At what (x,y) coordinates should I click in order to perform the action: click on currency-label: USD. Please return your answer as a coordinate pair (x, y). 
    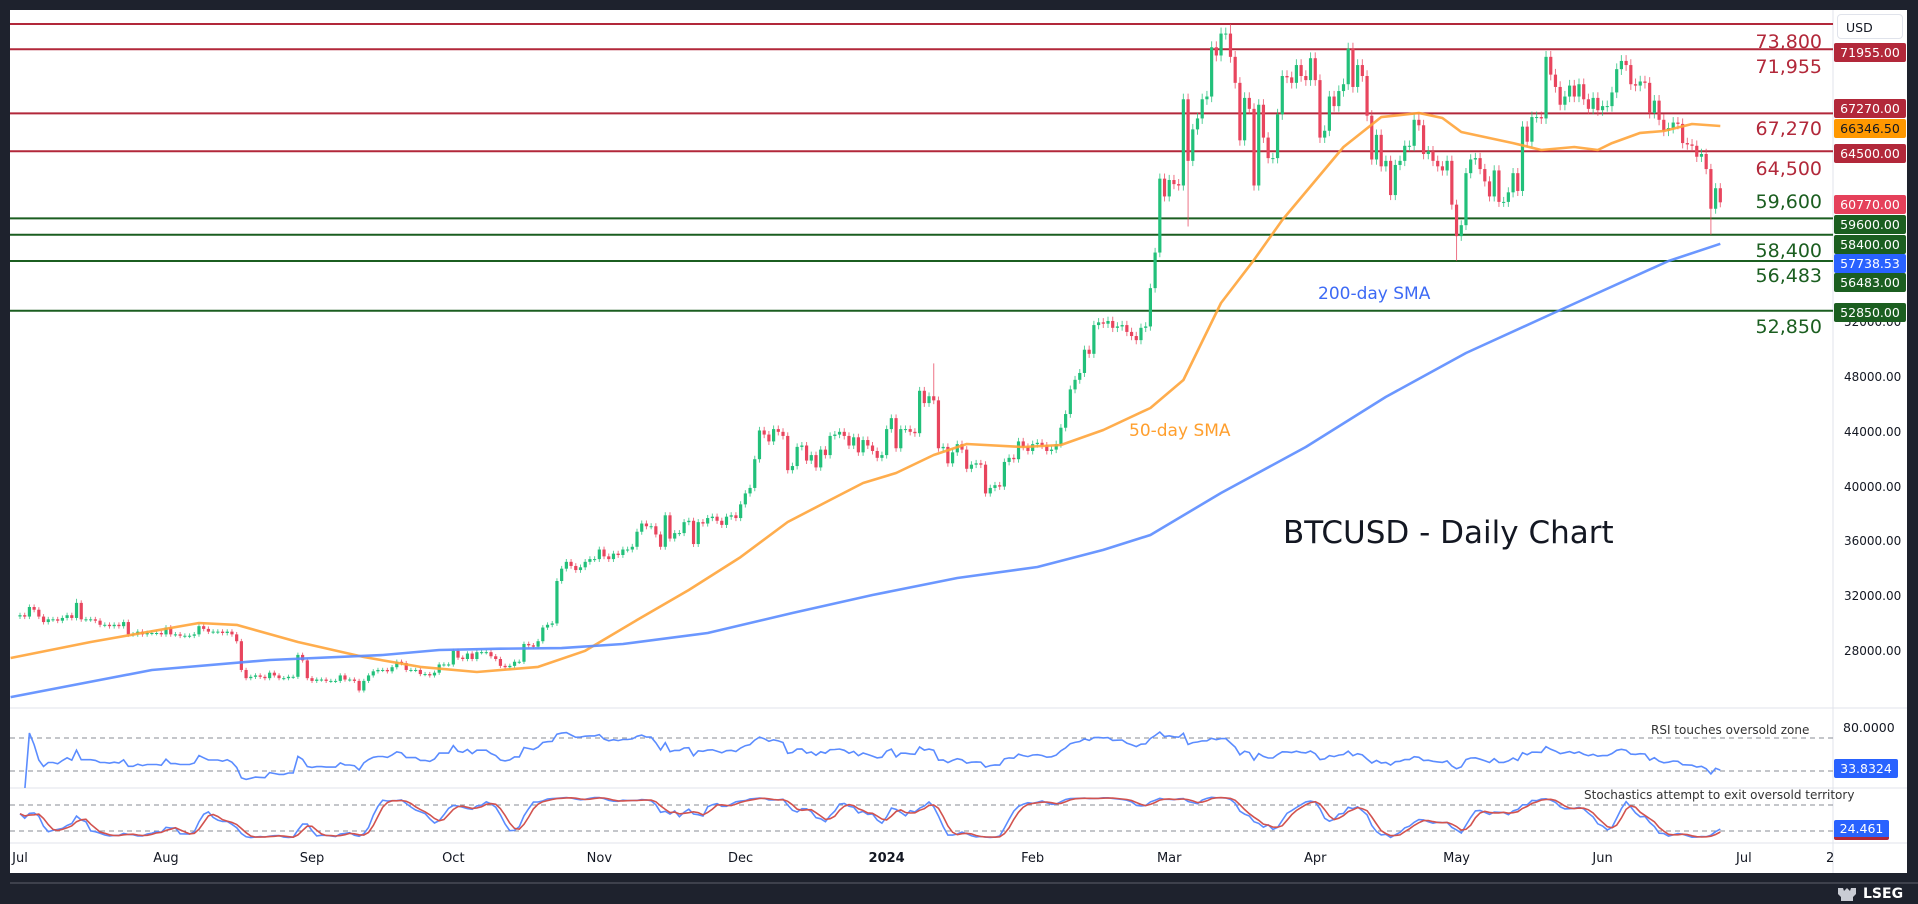
    Looking at the image, I should click on (1870, 26).